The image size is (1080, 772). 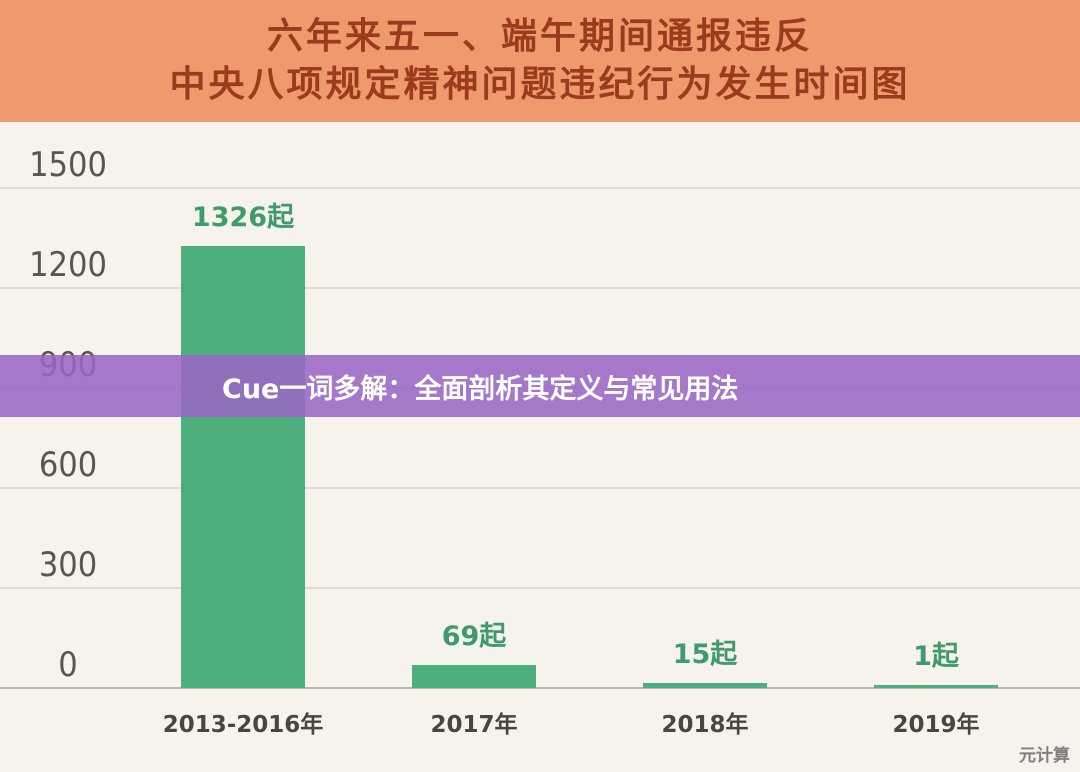 I want to click on y-tick-label: 1500, so click(x=68, y=165).